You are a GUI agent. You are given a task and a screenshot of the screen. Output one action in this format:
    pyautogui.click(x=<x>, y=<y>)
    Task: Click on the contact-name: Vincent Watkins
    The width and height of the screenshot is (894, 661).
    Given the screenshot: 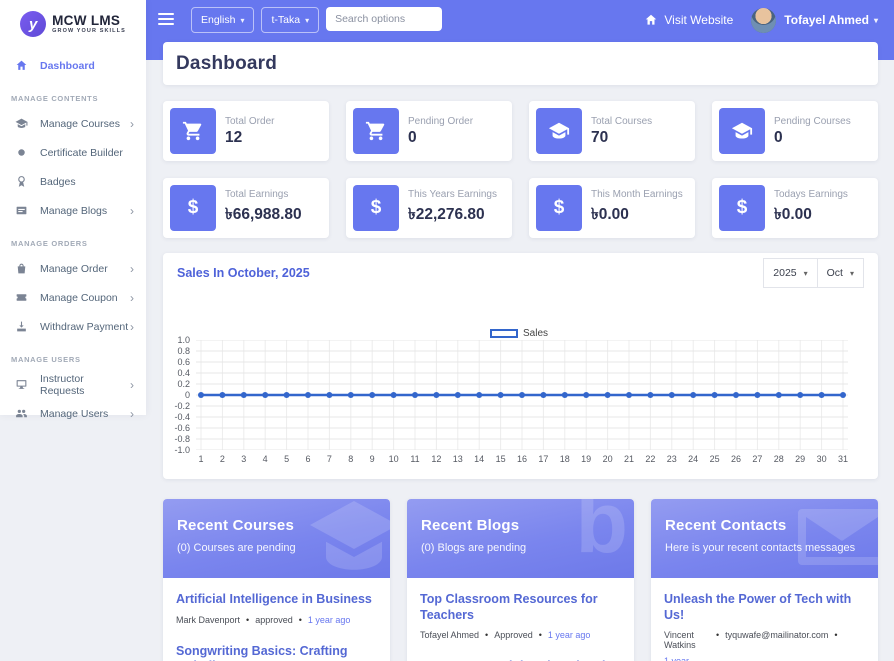 What is the action you would take?
    pyautogui.click(x=680, y=640)
    